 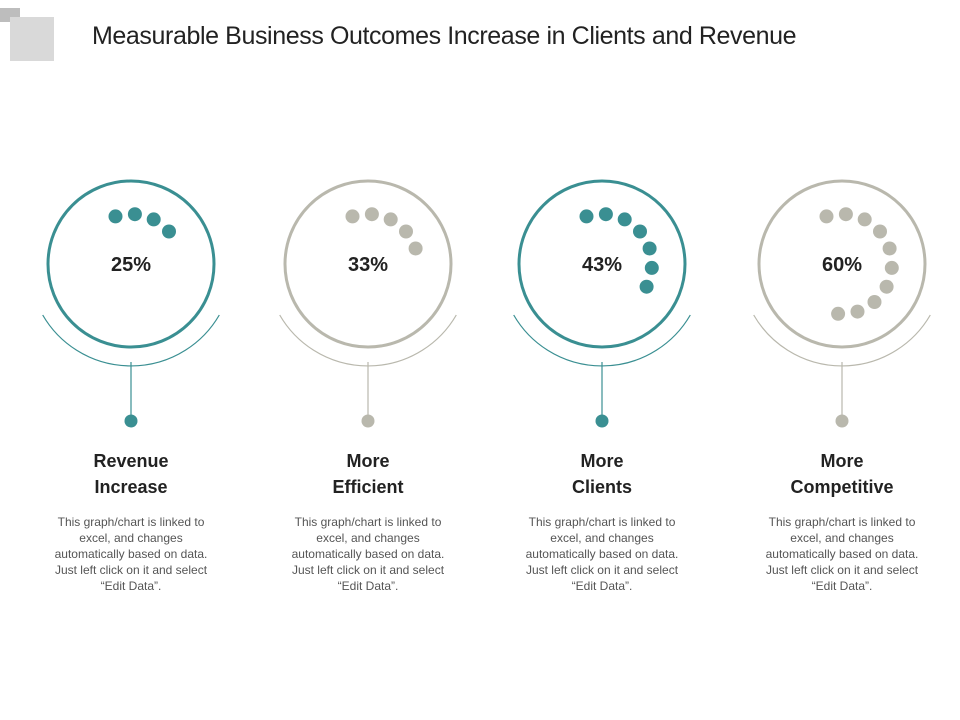 I want to click on metric-title: More Competitive, so click(x=842, y=474).